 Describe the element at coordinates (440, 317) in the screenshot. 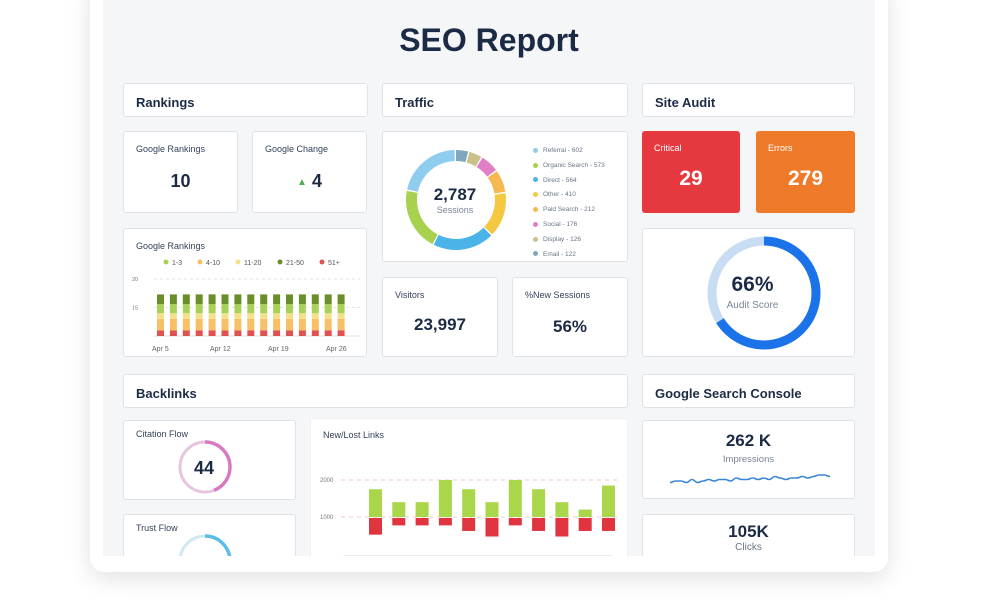

I see `visitors-card: Visitors 23,997` at that location.